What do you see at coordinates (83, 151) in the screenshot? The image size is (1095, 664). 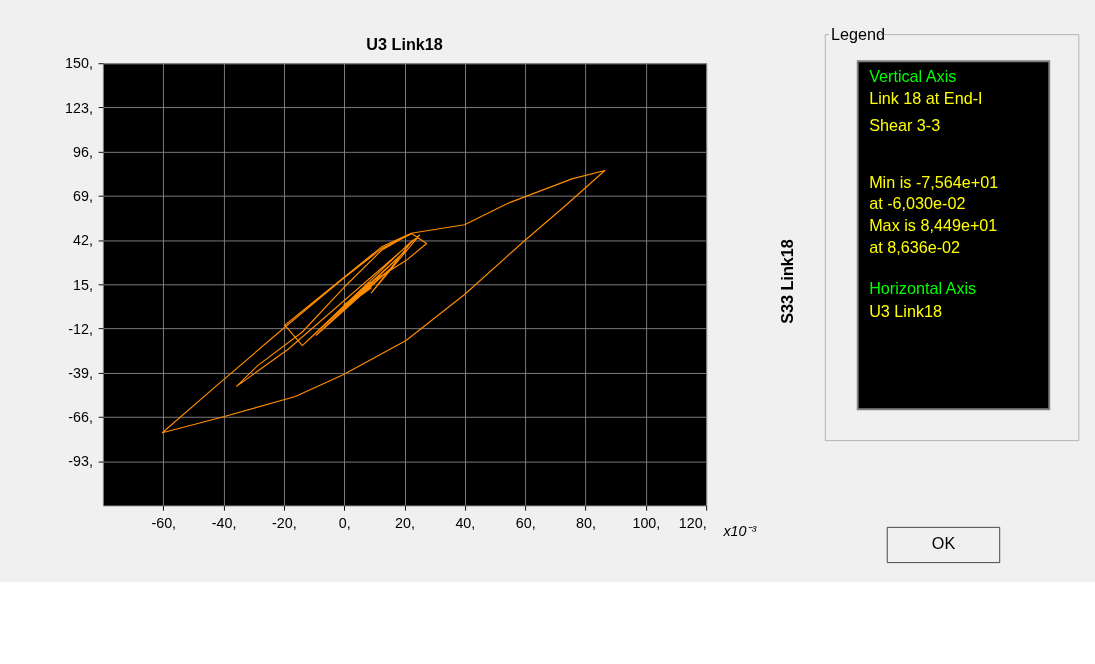 I see `y-tick-label: 96,` at bounding box center [83, 151].